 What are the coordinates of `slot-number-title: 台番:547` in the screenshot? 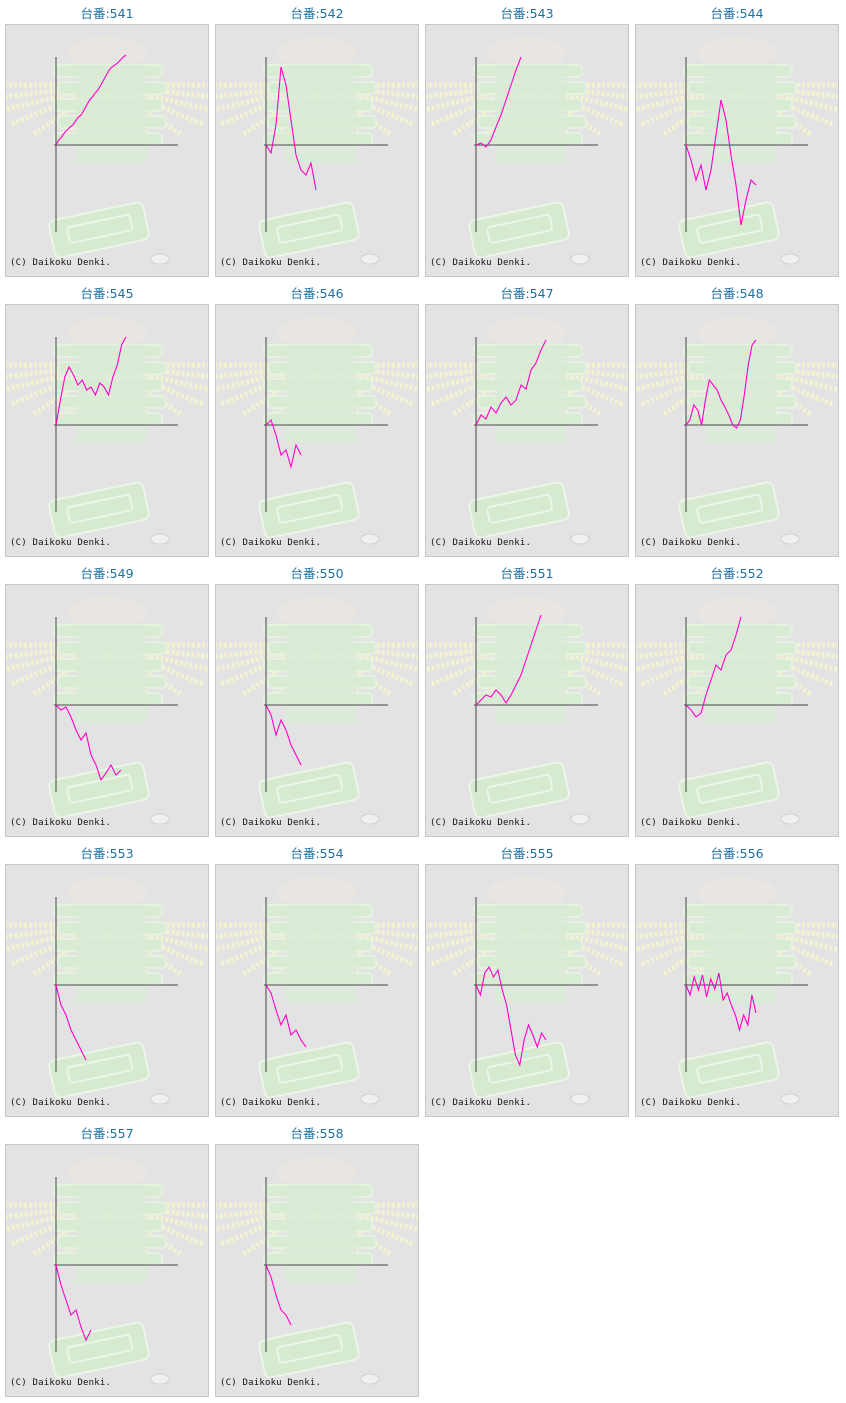 It's located at (527, 293).